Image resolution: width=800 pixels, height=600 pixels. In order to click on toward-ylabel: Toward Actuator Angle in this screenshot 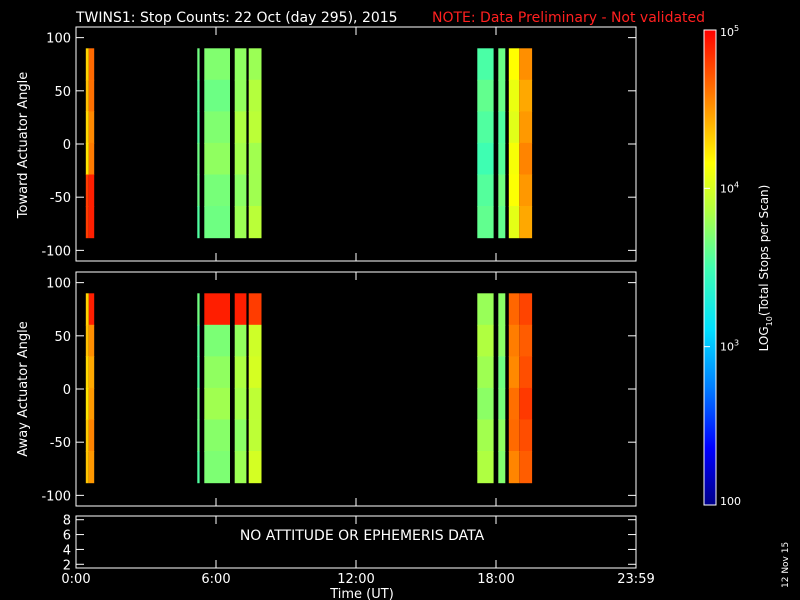, I will do `click(23, 145)`.